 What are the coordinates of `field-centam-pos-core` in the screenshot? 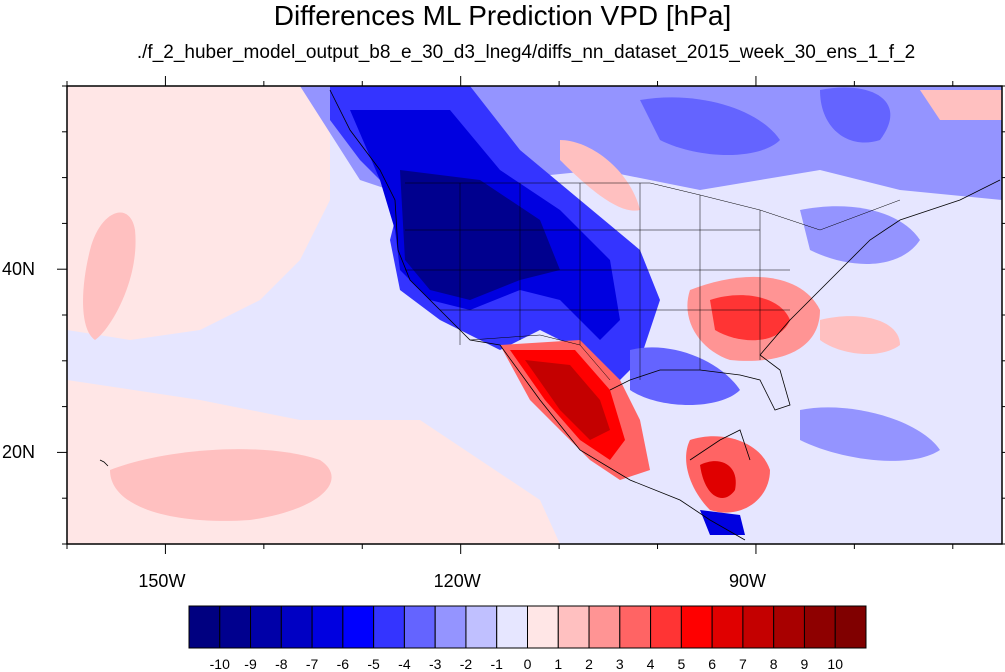 It's located at (718, 479).